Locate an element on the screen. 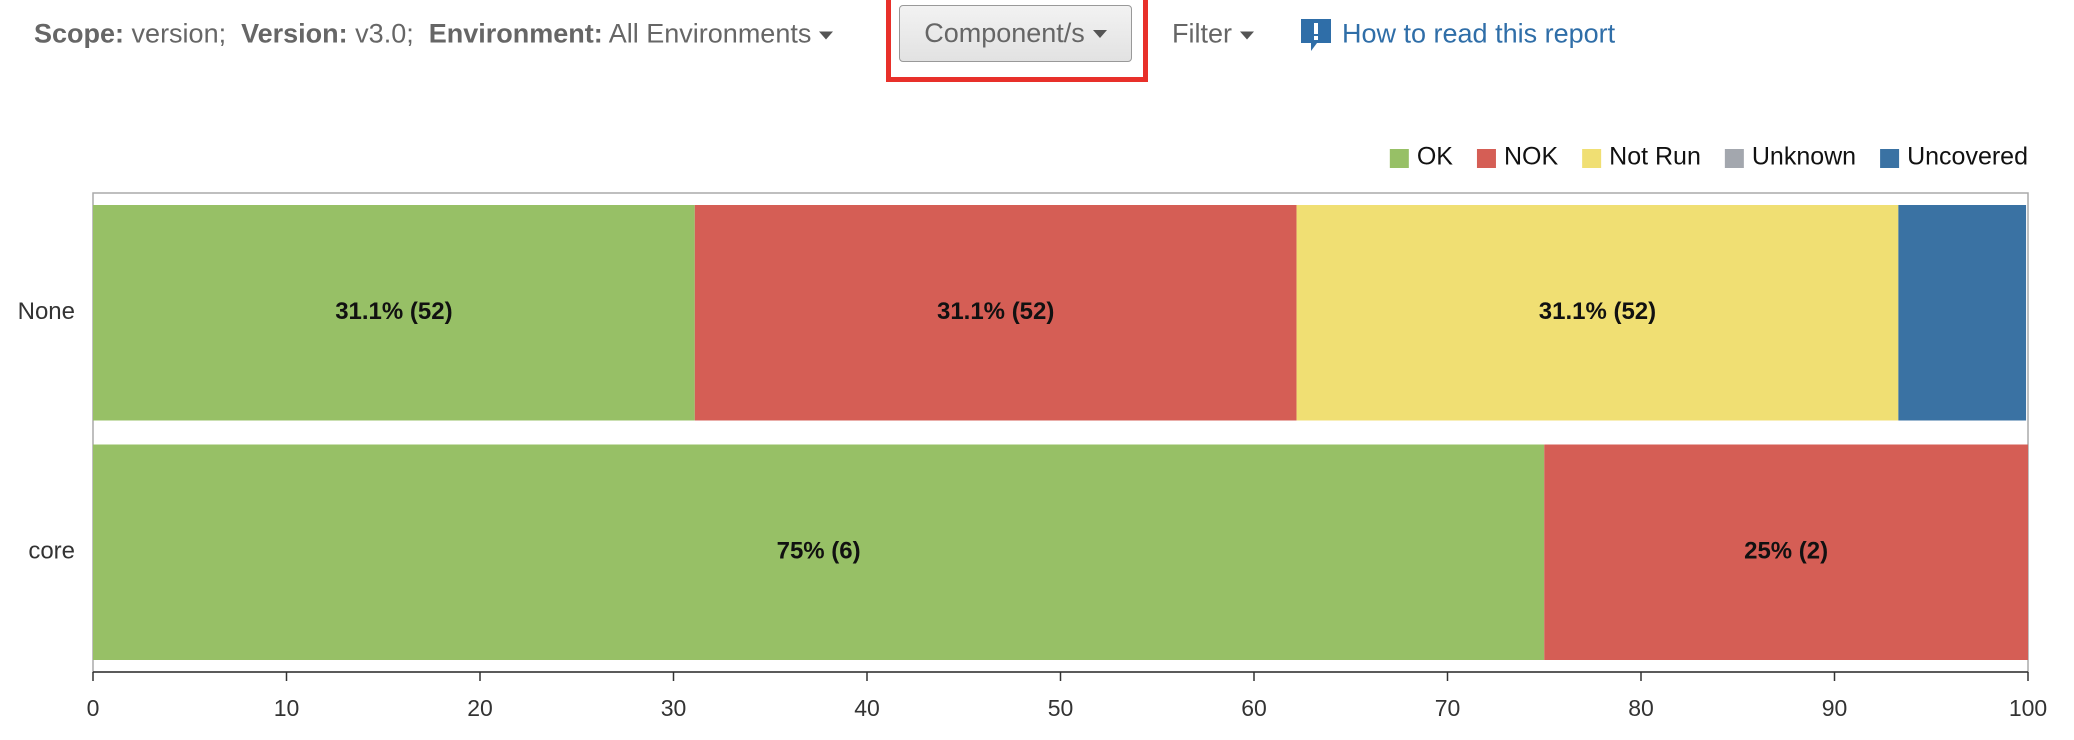  x-tick-label: 90 is located at coordinates (1835, 708).